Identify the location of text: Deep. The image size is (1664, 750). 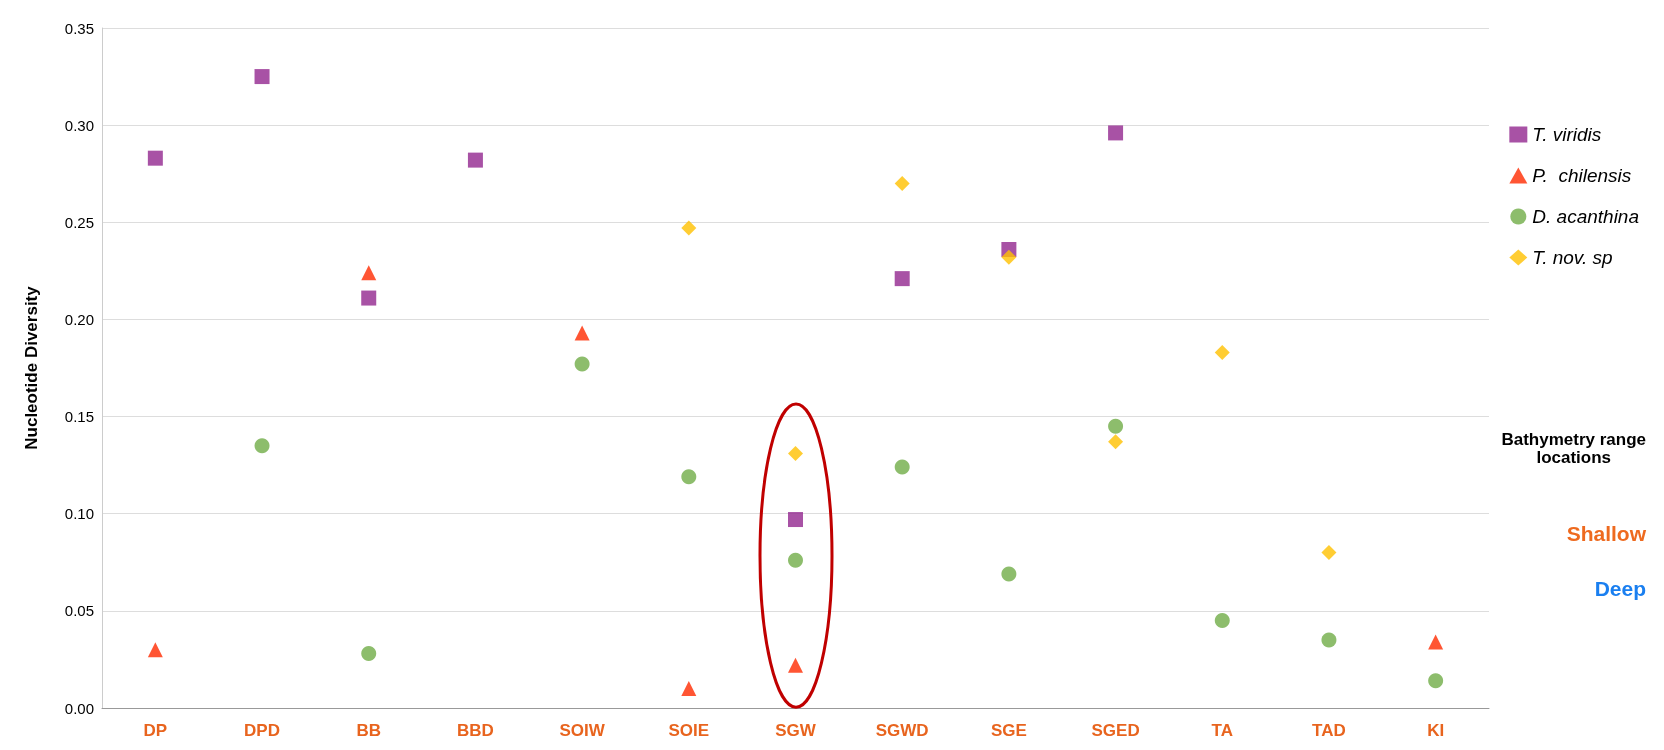
(1620, 588).